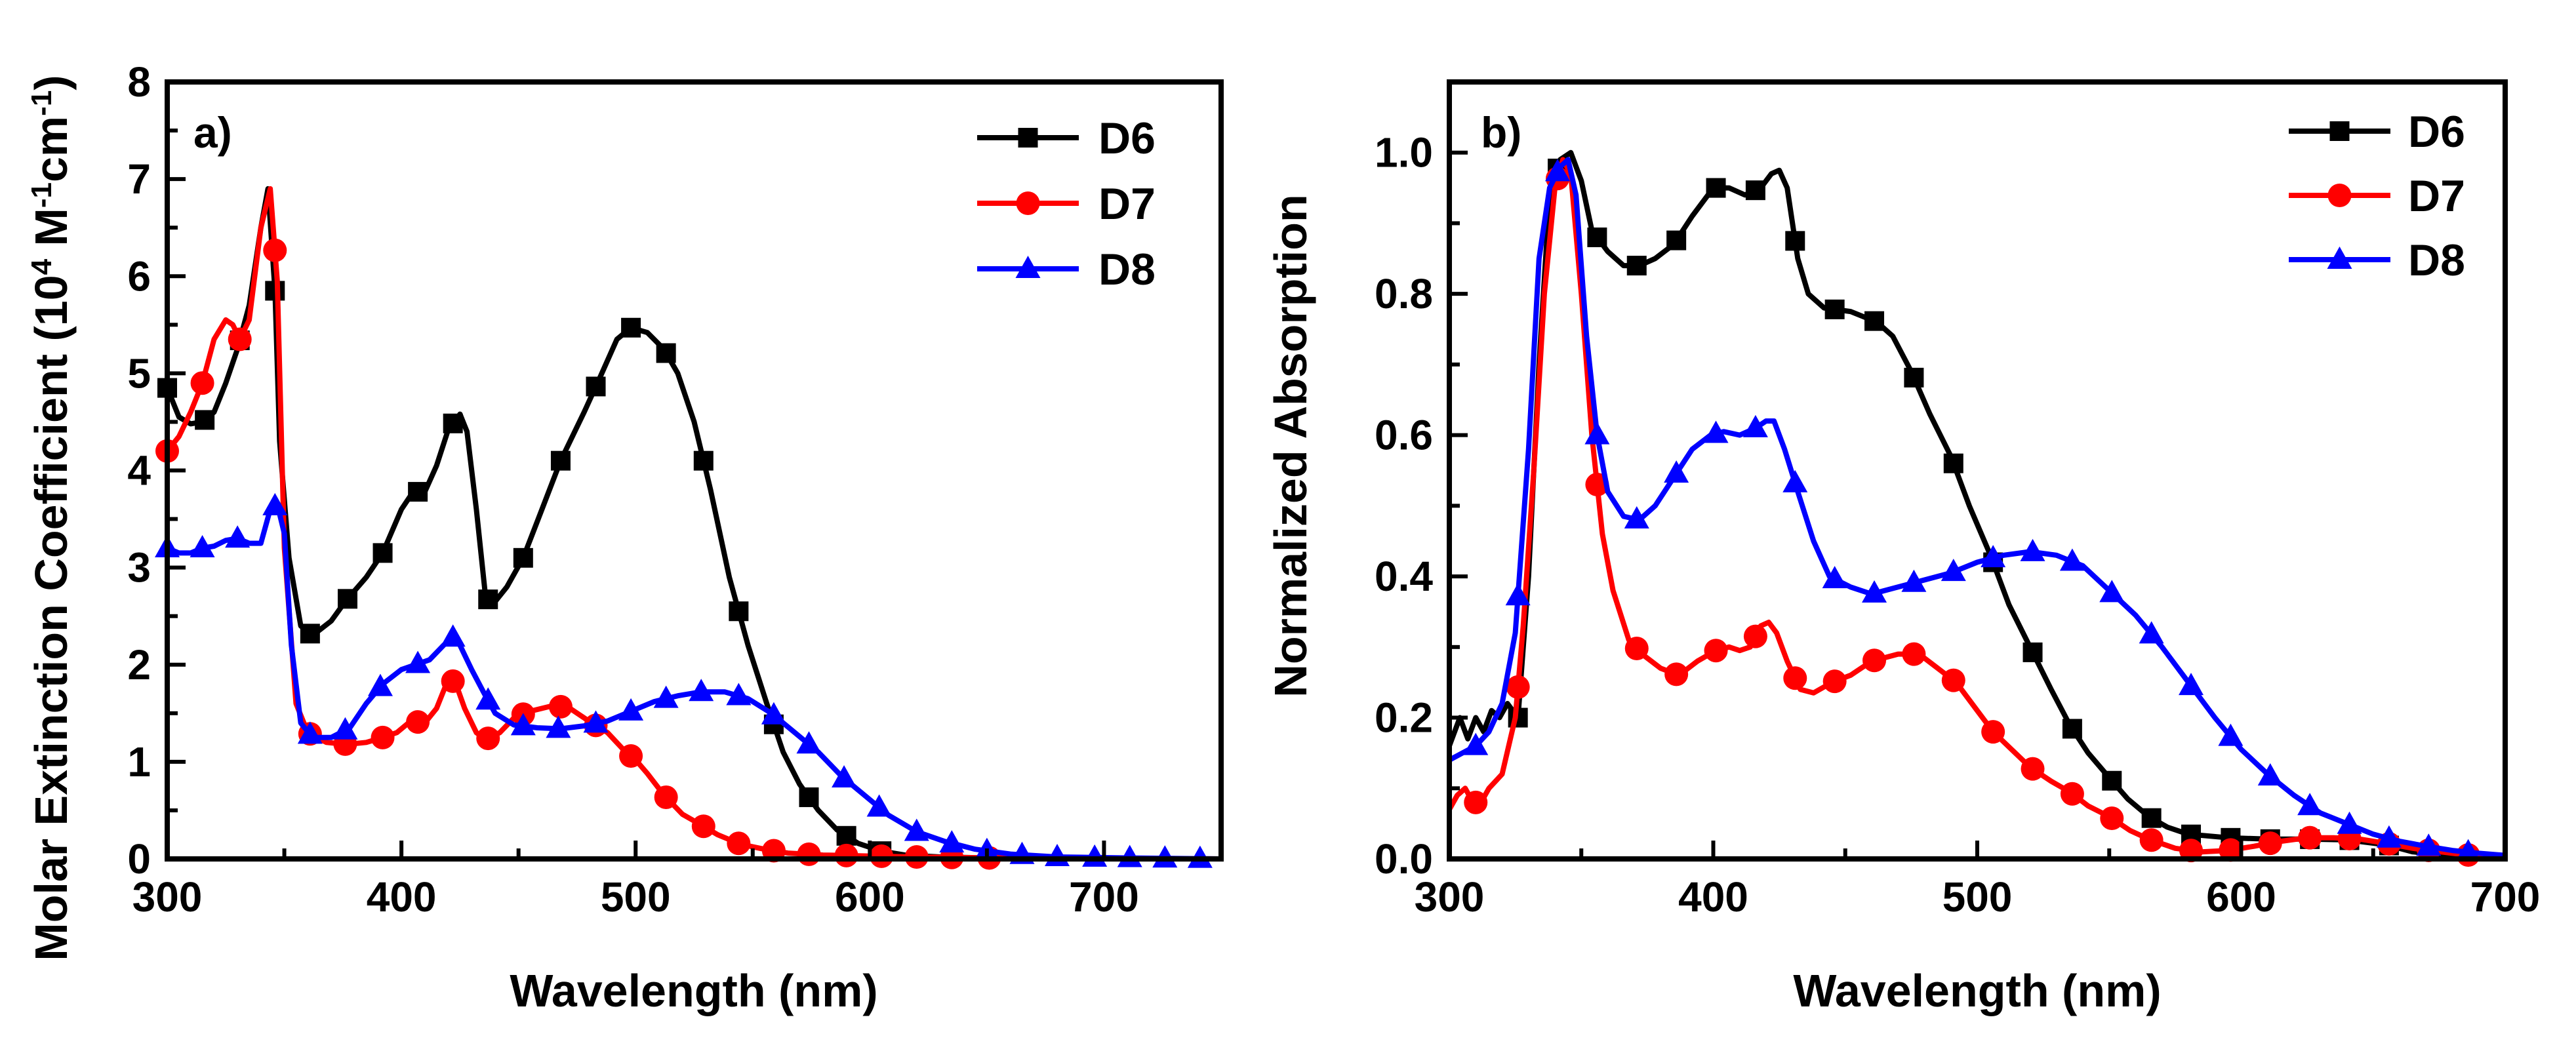  What do you see at coordinates (139, 664) in the screenshot?
I see `panel-a-y-tick-label: 2` at bounding box center [139, 664].